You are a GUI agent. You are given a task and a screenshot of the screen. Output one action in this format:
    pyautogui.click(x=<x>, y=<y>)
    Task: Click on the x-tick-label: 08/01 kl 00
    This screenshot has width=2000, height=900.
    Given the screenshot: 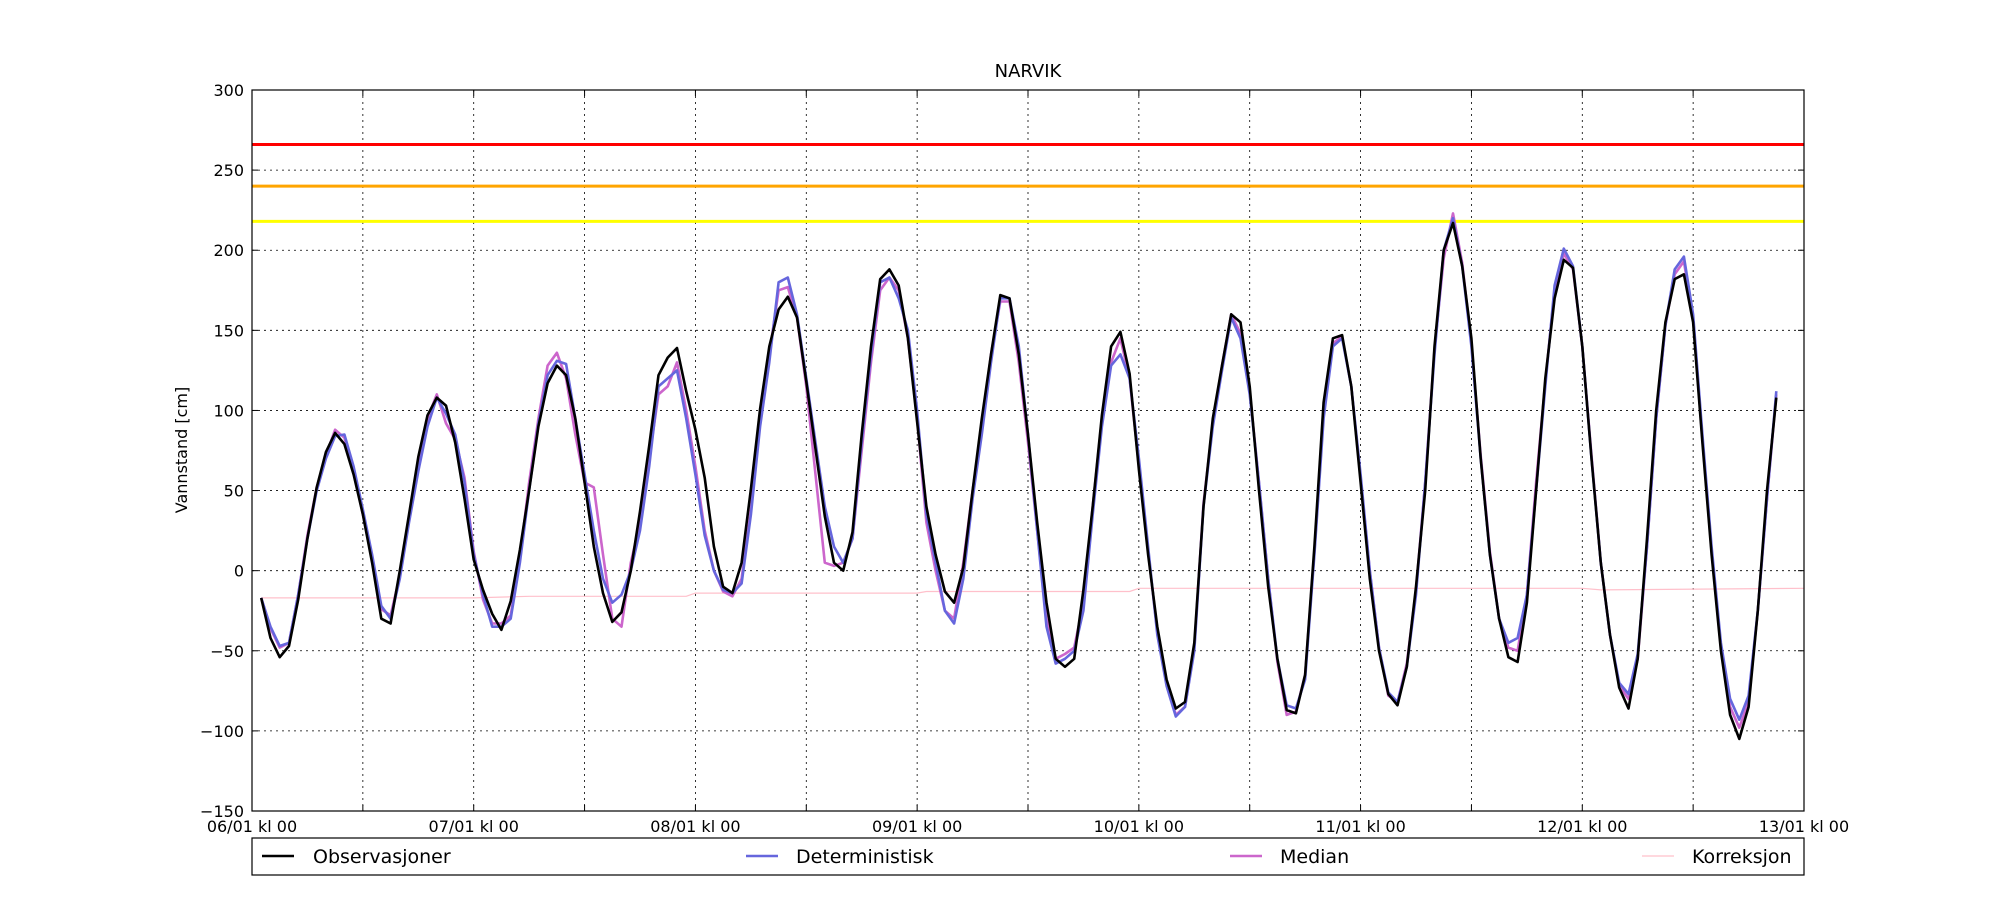 What is the action you would take?
    pyautogui.click(x=695, y=826)
    